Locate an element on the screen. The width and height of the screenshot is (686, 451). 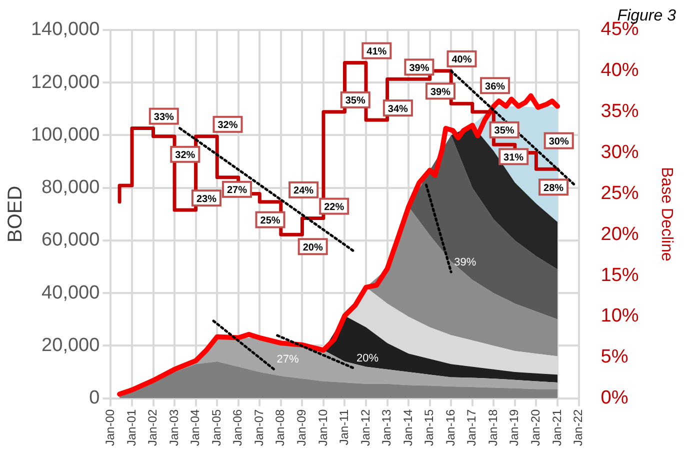
y-tick-label: 20,000 is located at coordinates (71, 345).